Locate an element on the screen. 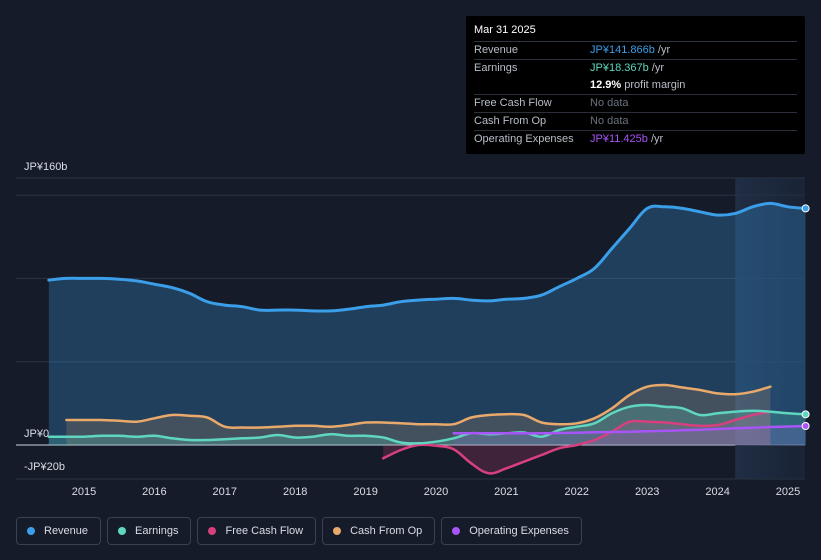  tooltip-value: JP¥18.367b is located at coordinates (619, 68).